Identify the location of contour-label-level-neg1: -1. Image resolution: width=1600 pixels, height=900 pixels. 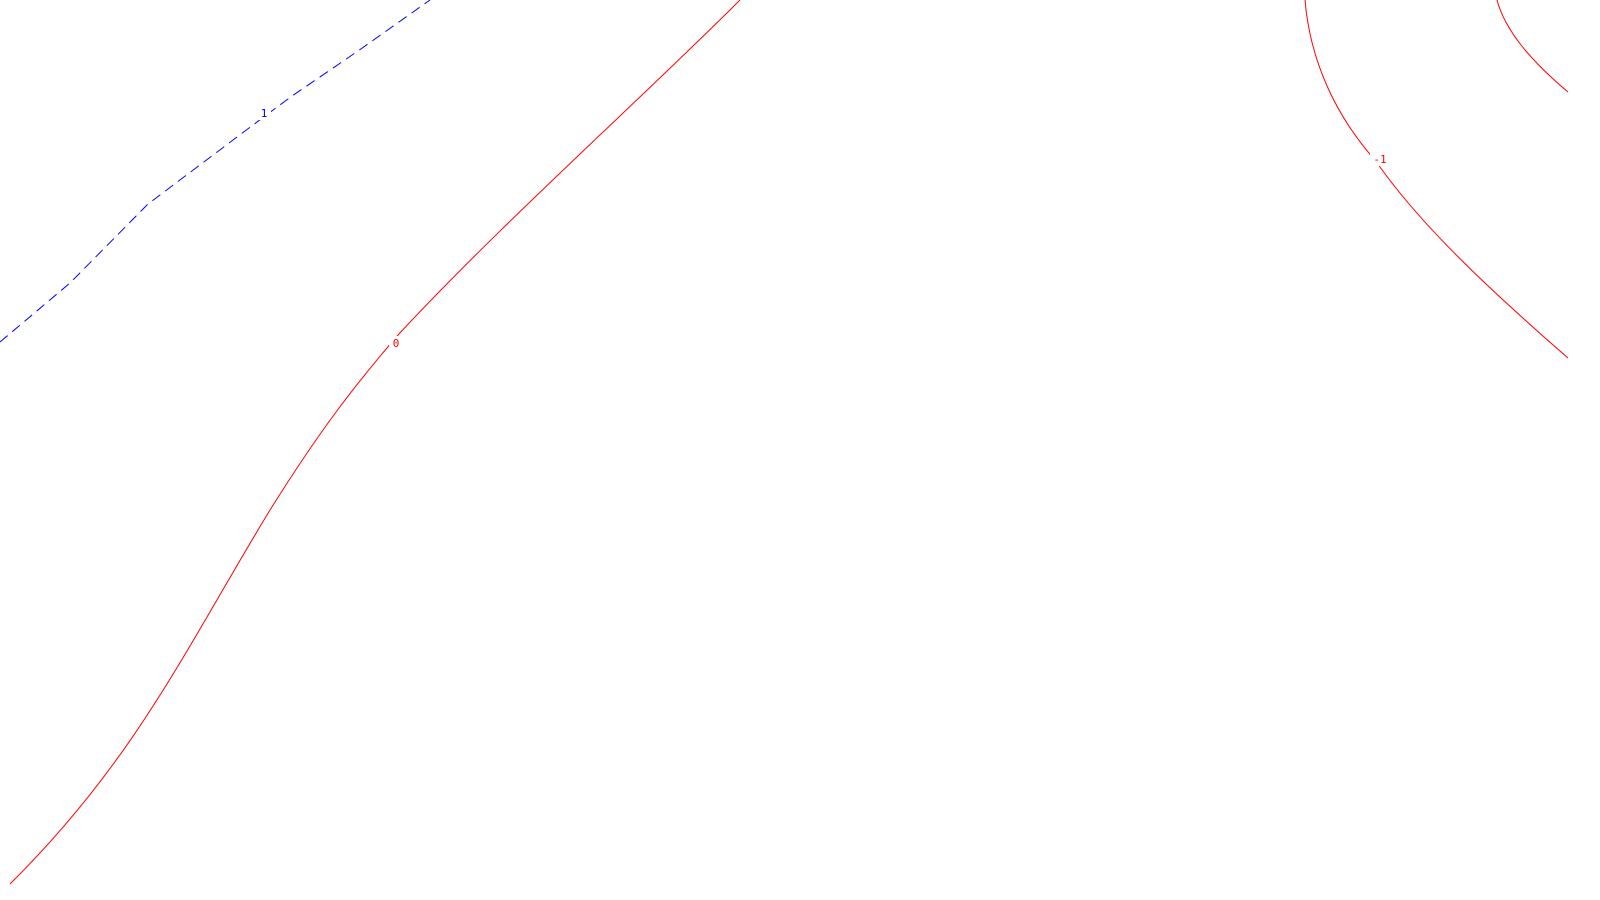
(1379, 159).